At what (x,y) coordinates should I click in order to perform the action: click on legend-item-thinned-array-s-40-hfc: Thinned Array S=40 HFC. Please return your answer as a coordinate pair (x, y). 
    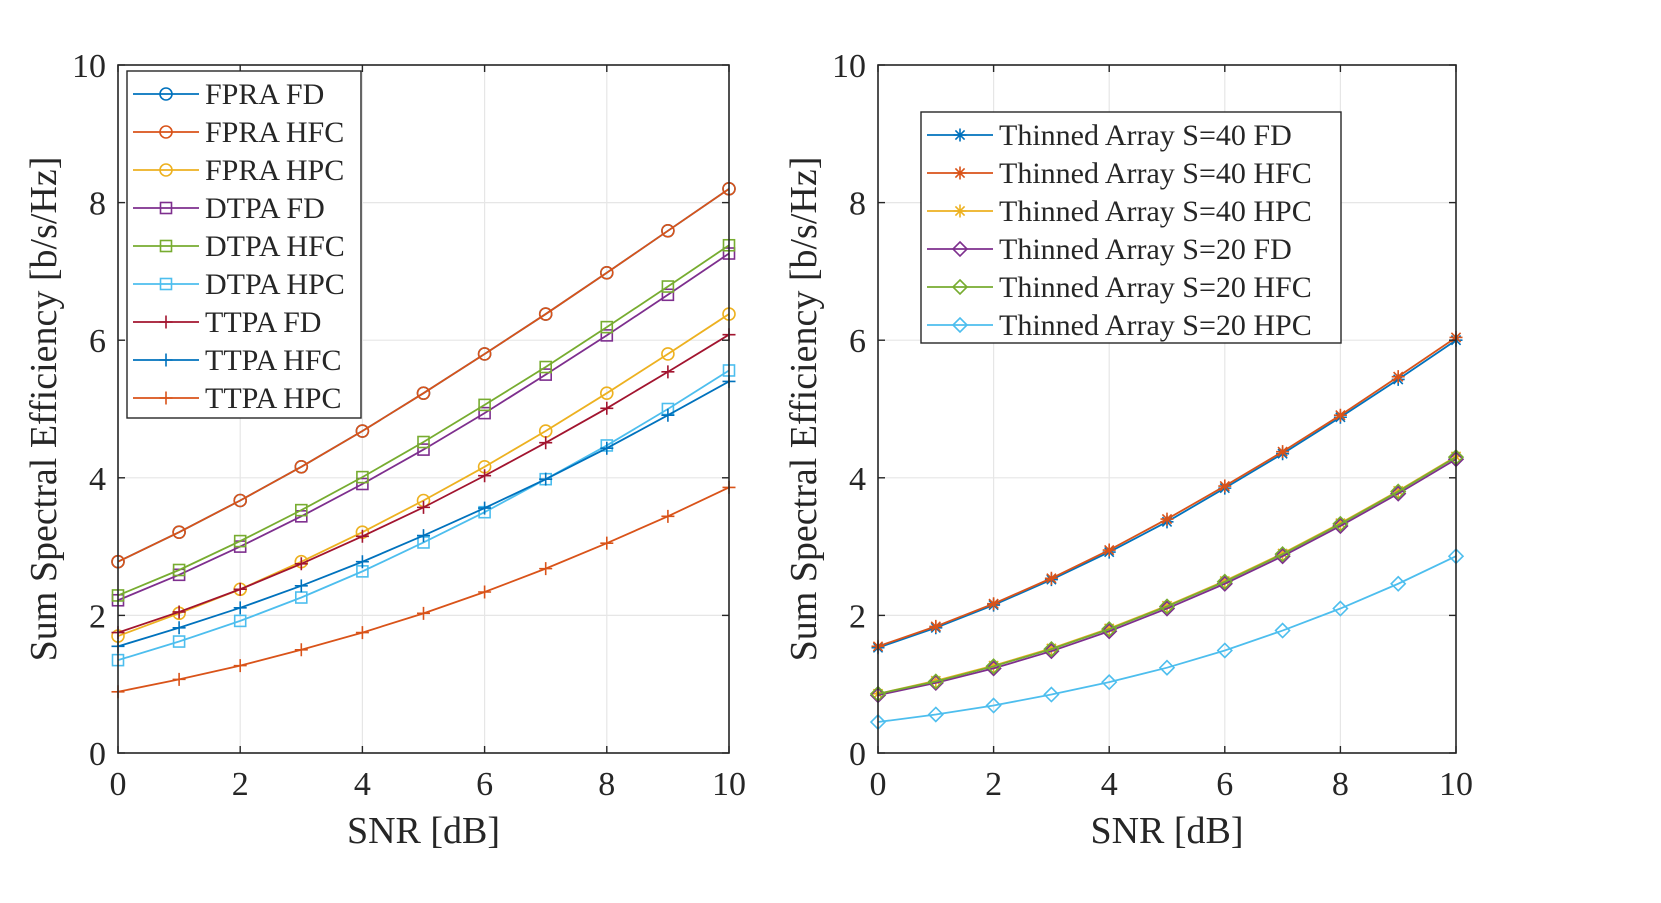
    Looking at the image, I should click on (1119, 173).